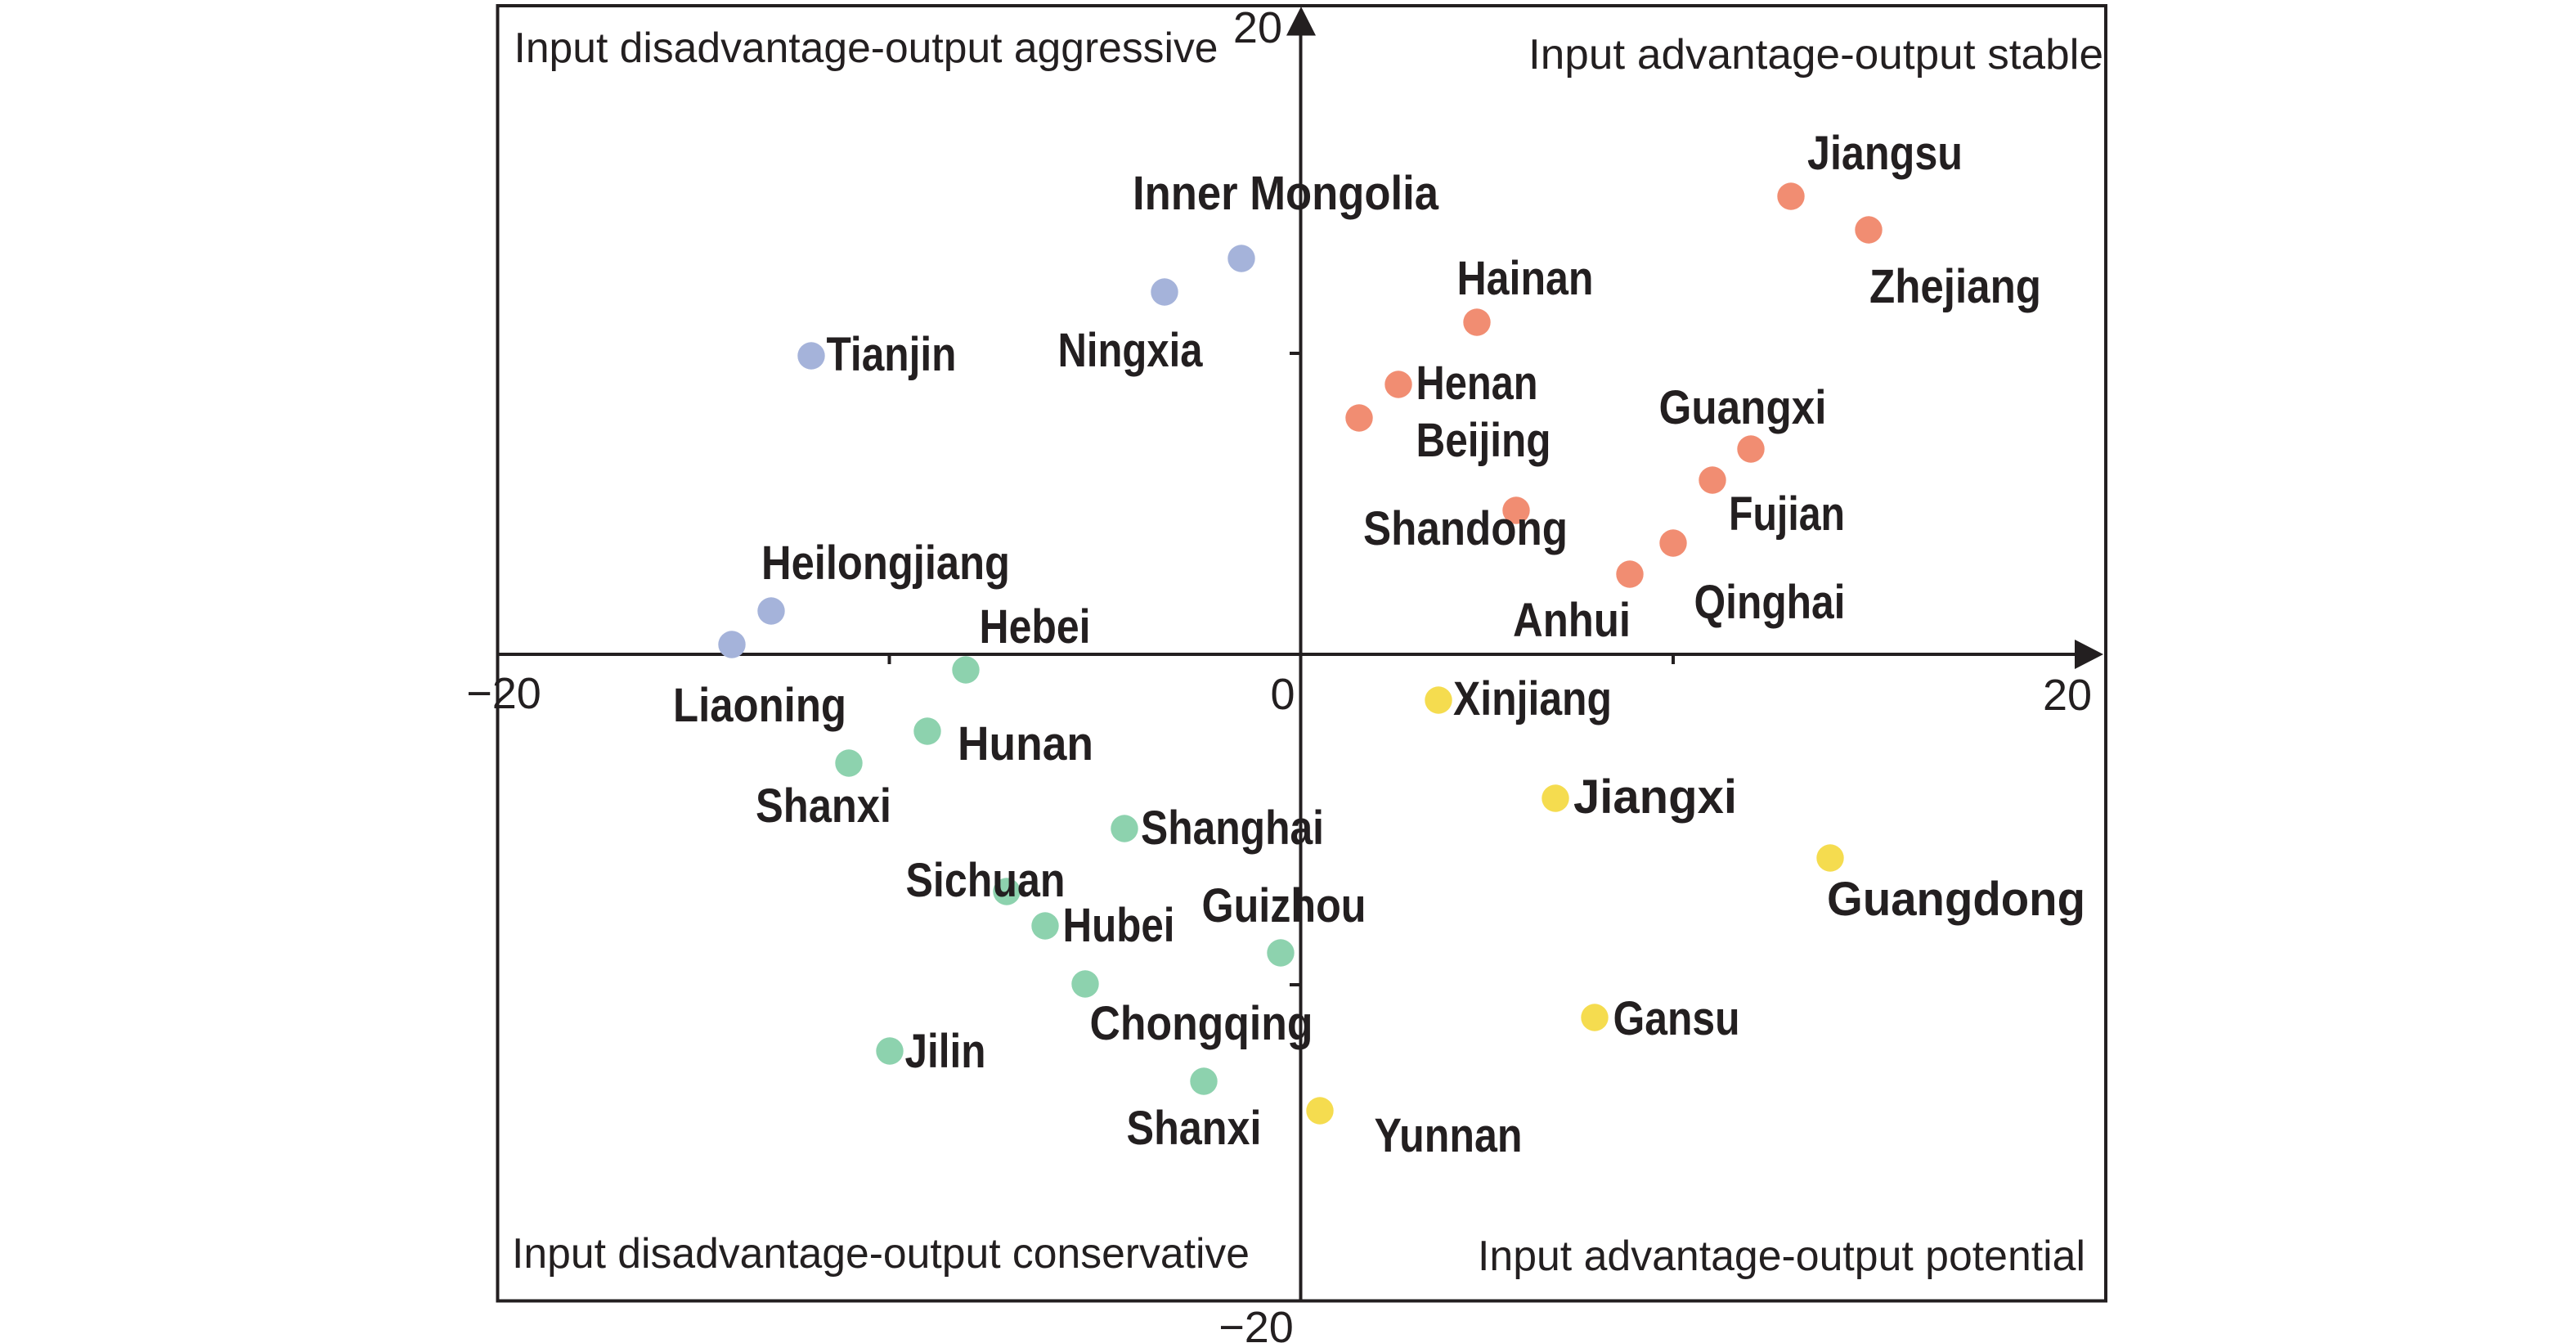  I want to click on svg-text: Qinghai, so click(1770, 602).